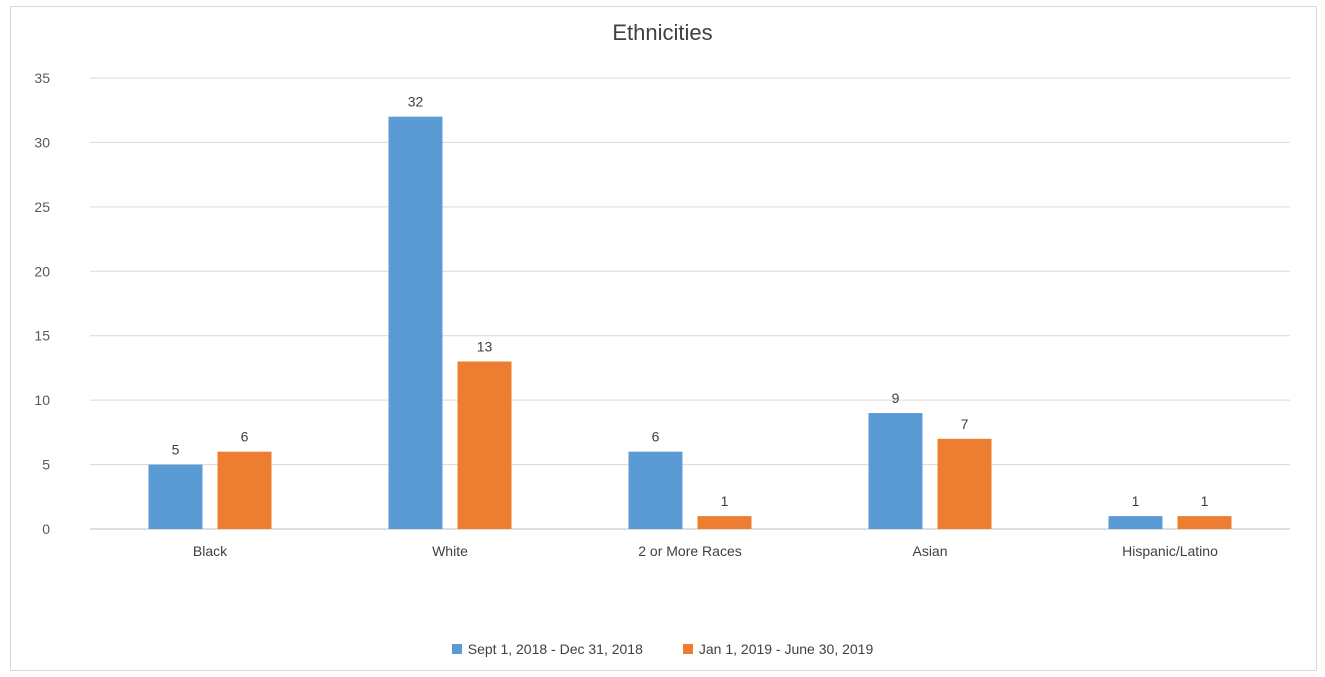  What do you see at coordinates (689, 551) in the screenshot?
I see `x-tick-label: 2 or More Races` at bounding box center [689, 551].